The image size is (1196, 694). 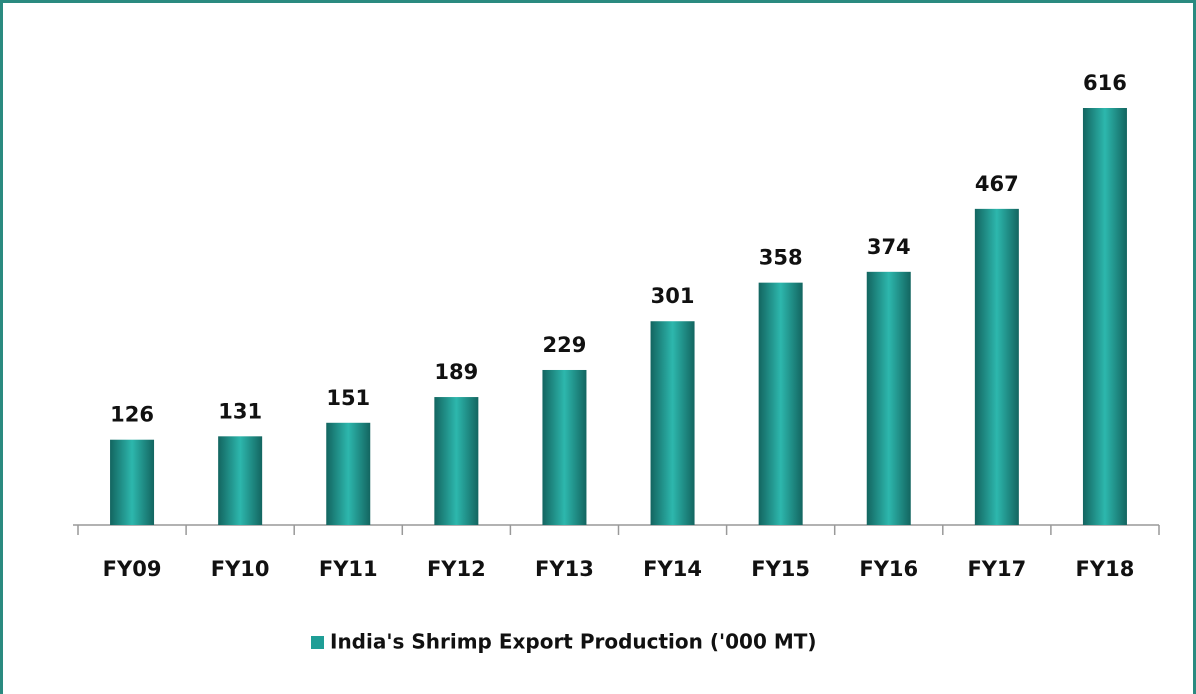 What do you see at coordinates (132, 415) in the screenshot?
I see `data-label: 126` at bounding box center [132, 415].